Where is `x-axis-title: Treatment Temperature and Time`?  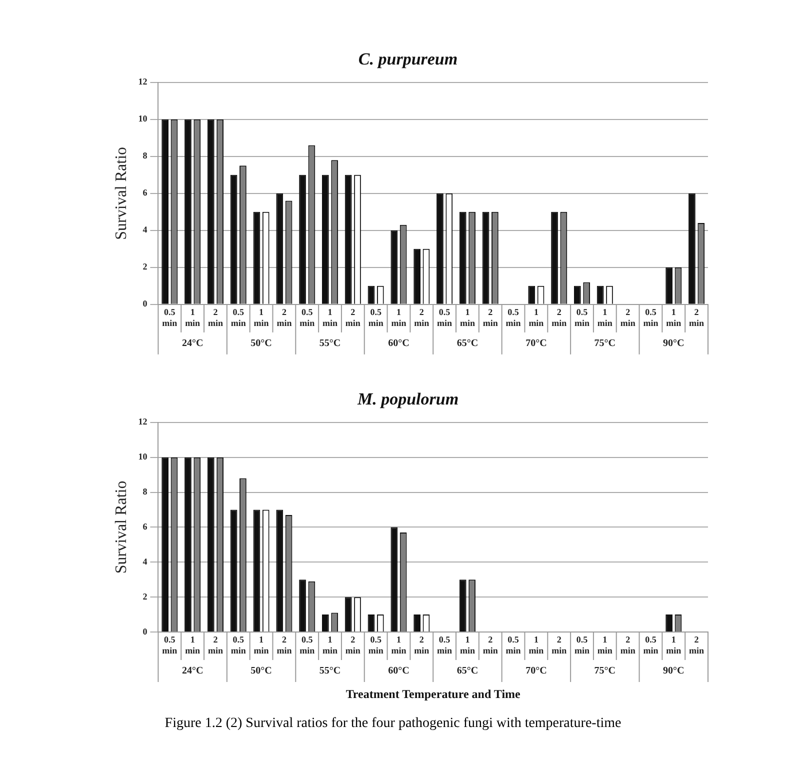 x-axis-title: Treatment Temperature and Time is located at coordinates (434, 693).